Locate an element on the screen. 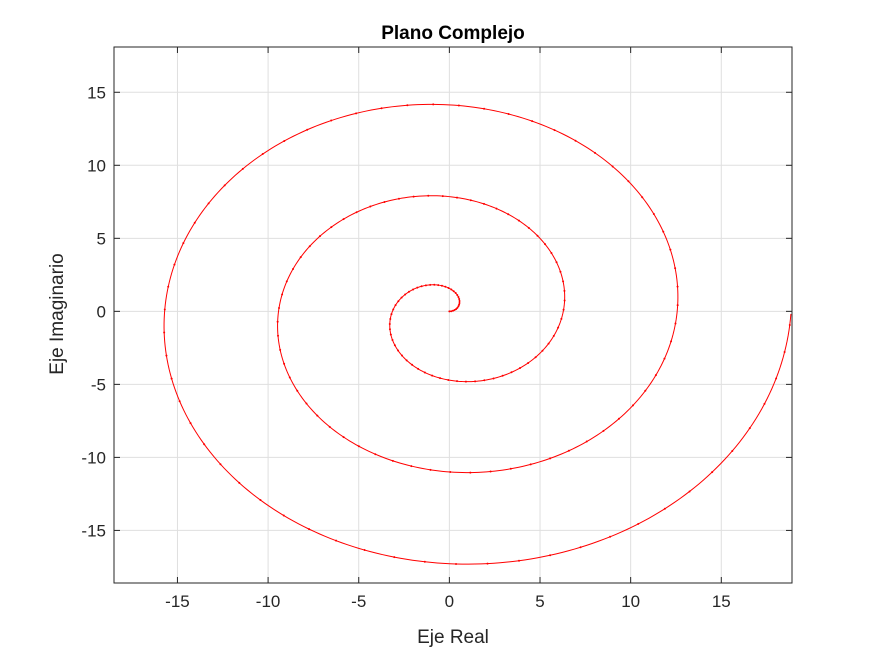 The height and width of the screenshot is (661, 875). y-tick-labels: -15 -10 -5 0 5 10 15 is located at coordinates (93, 311).